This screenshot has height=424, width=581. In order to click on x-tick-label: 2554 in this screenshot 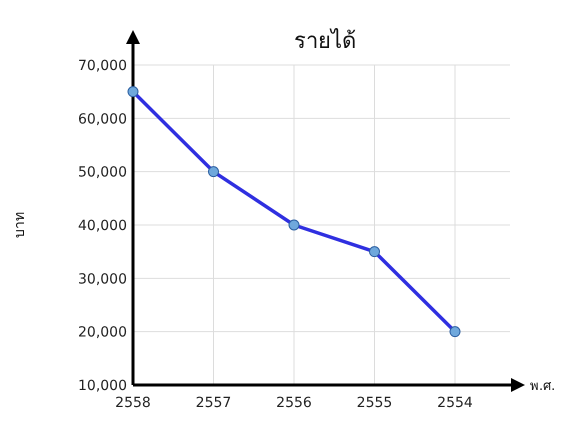, I will do `click(455, 403)`.